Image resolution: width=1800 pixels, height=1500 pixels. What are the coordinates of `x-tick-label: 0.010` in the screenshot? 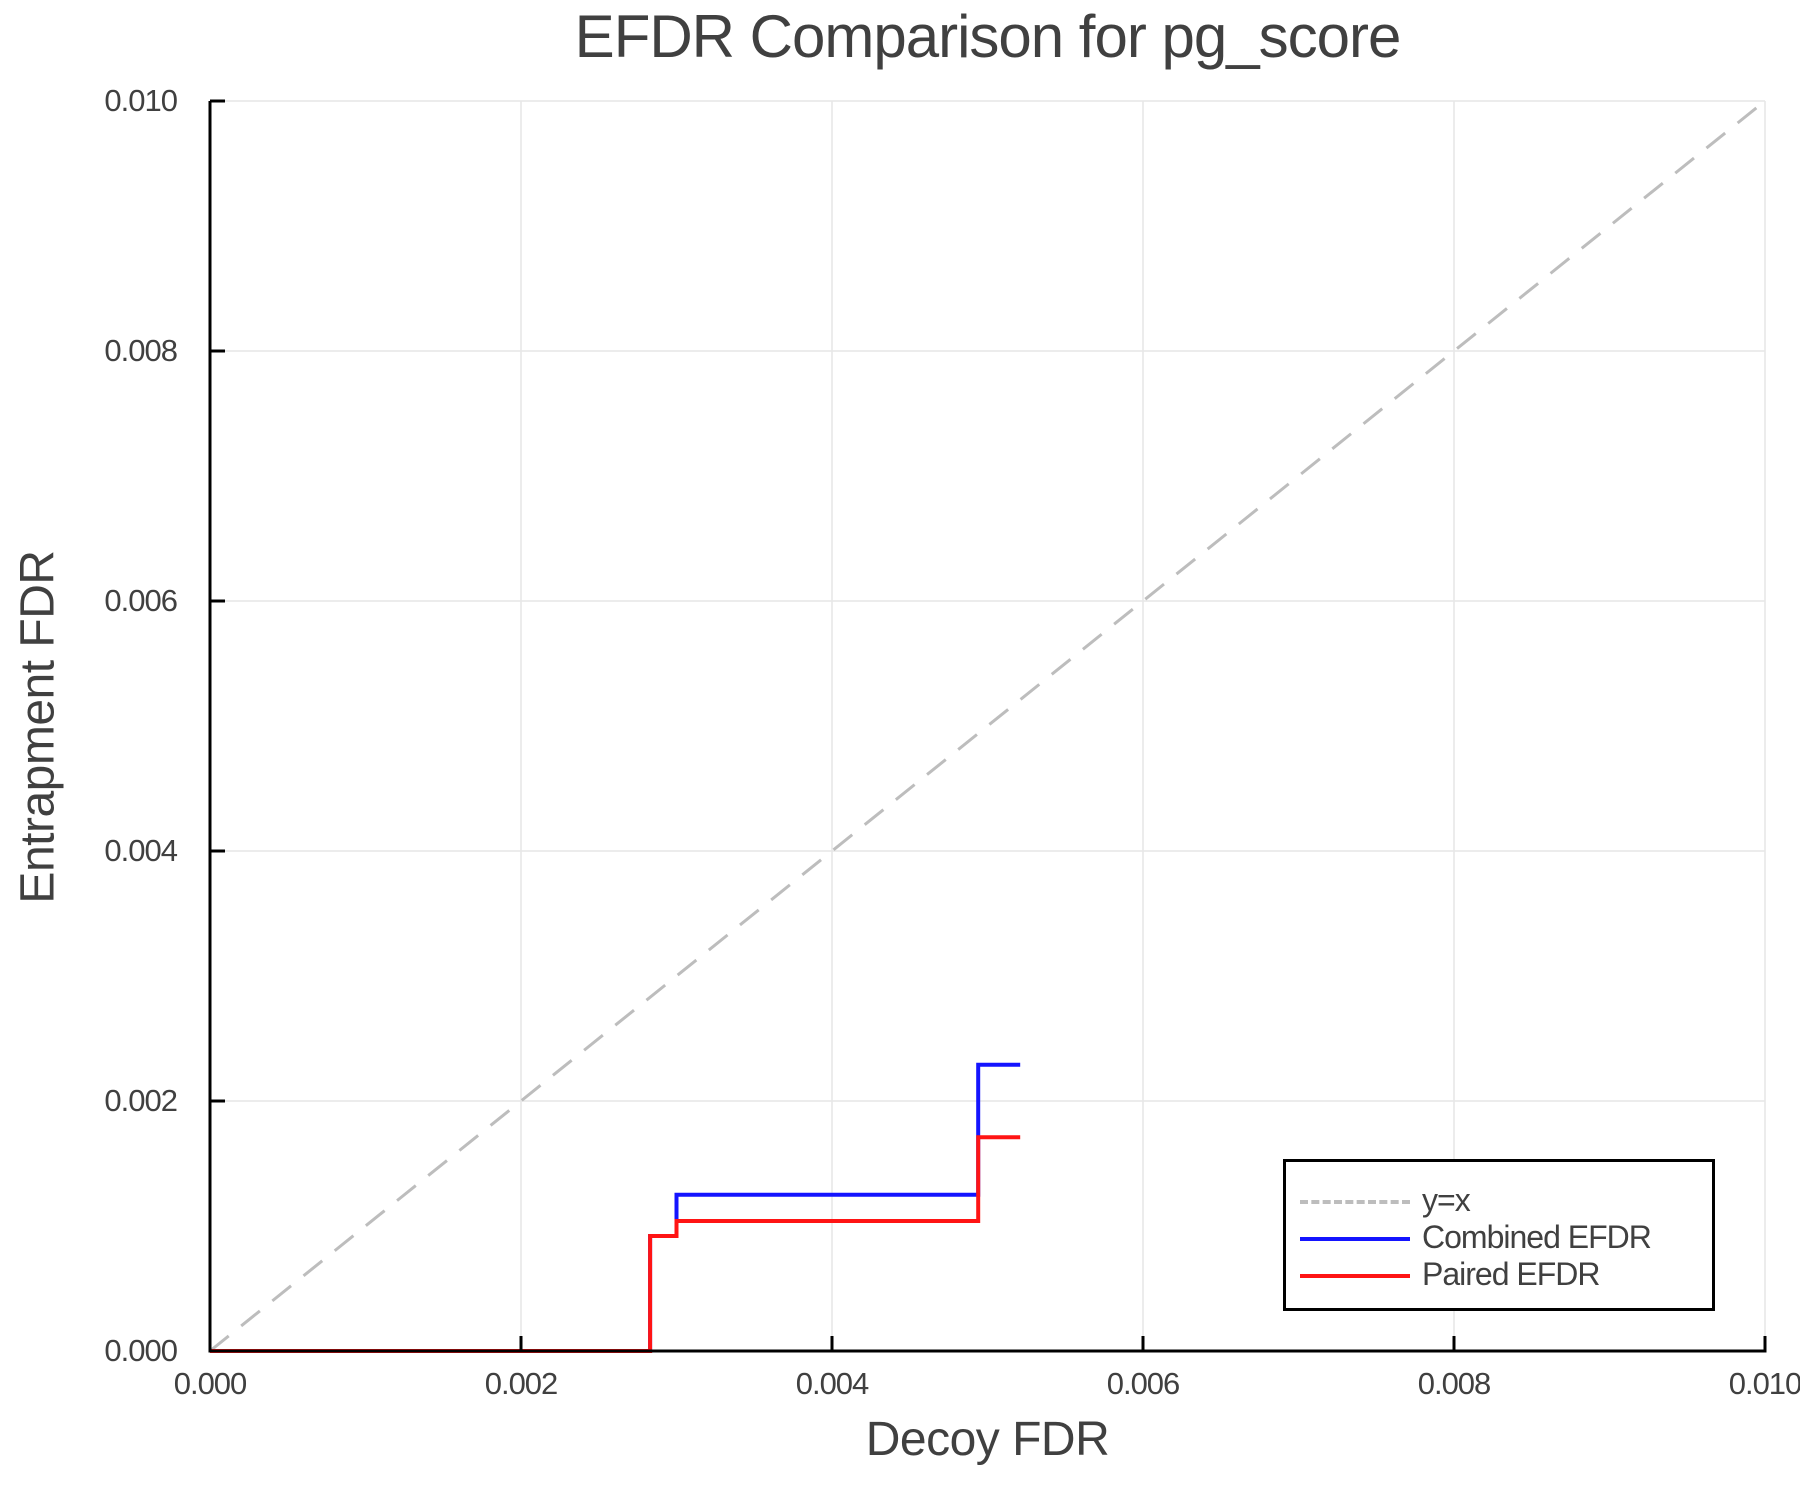 It's located at (1764, 1383).